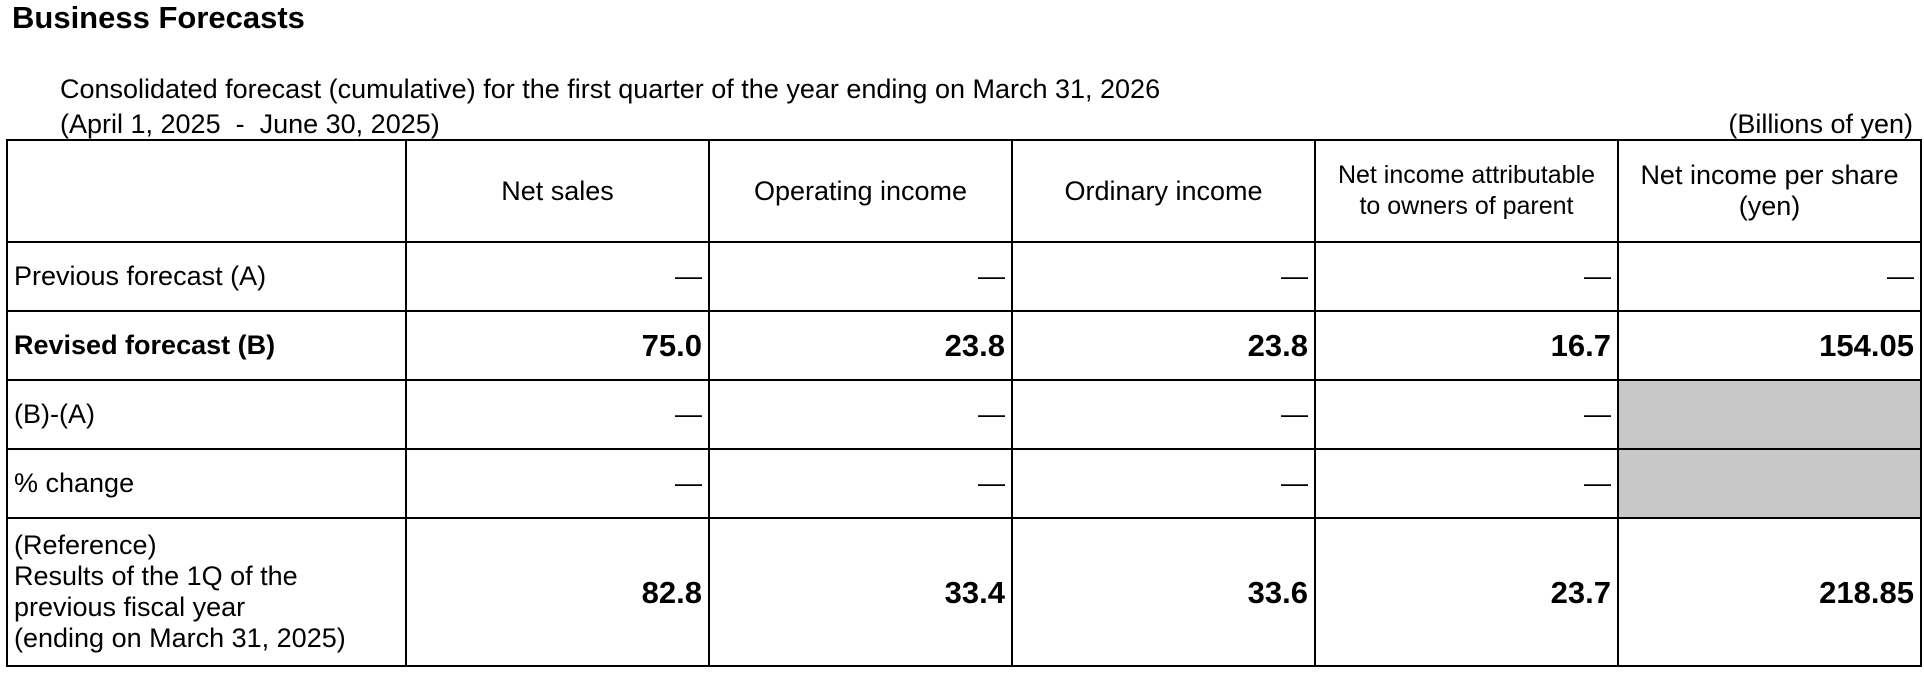 Image resolution: width=1924 pixels, height=674 pixels. I want to click on row-label-percent-change: % change, so click(206, 483).